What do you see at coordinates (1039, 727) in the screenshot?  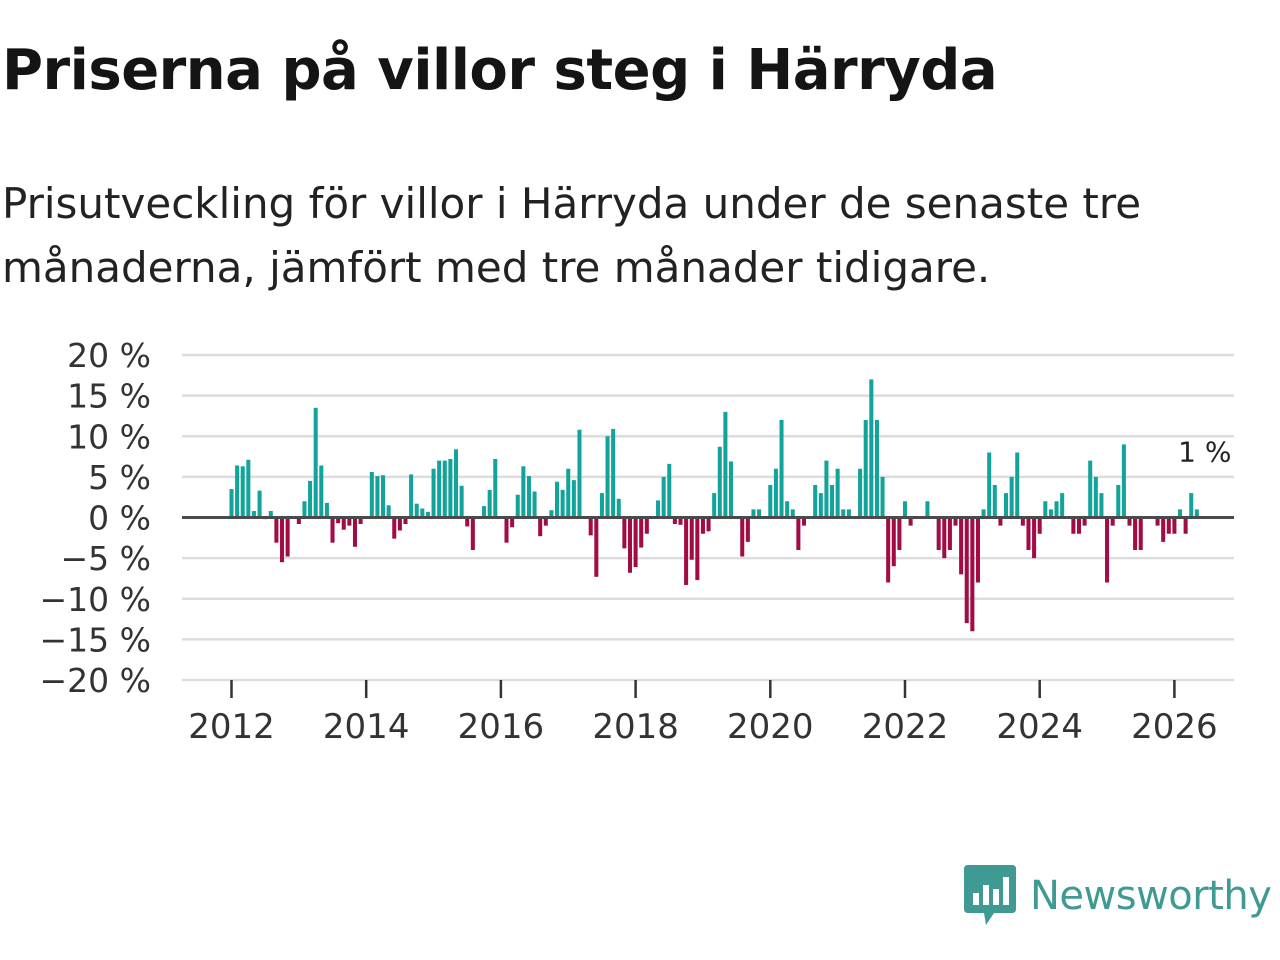 I see `x-tick-label: 2024` at bounding box center [1039, 727].